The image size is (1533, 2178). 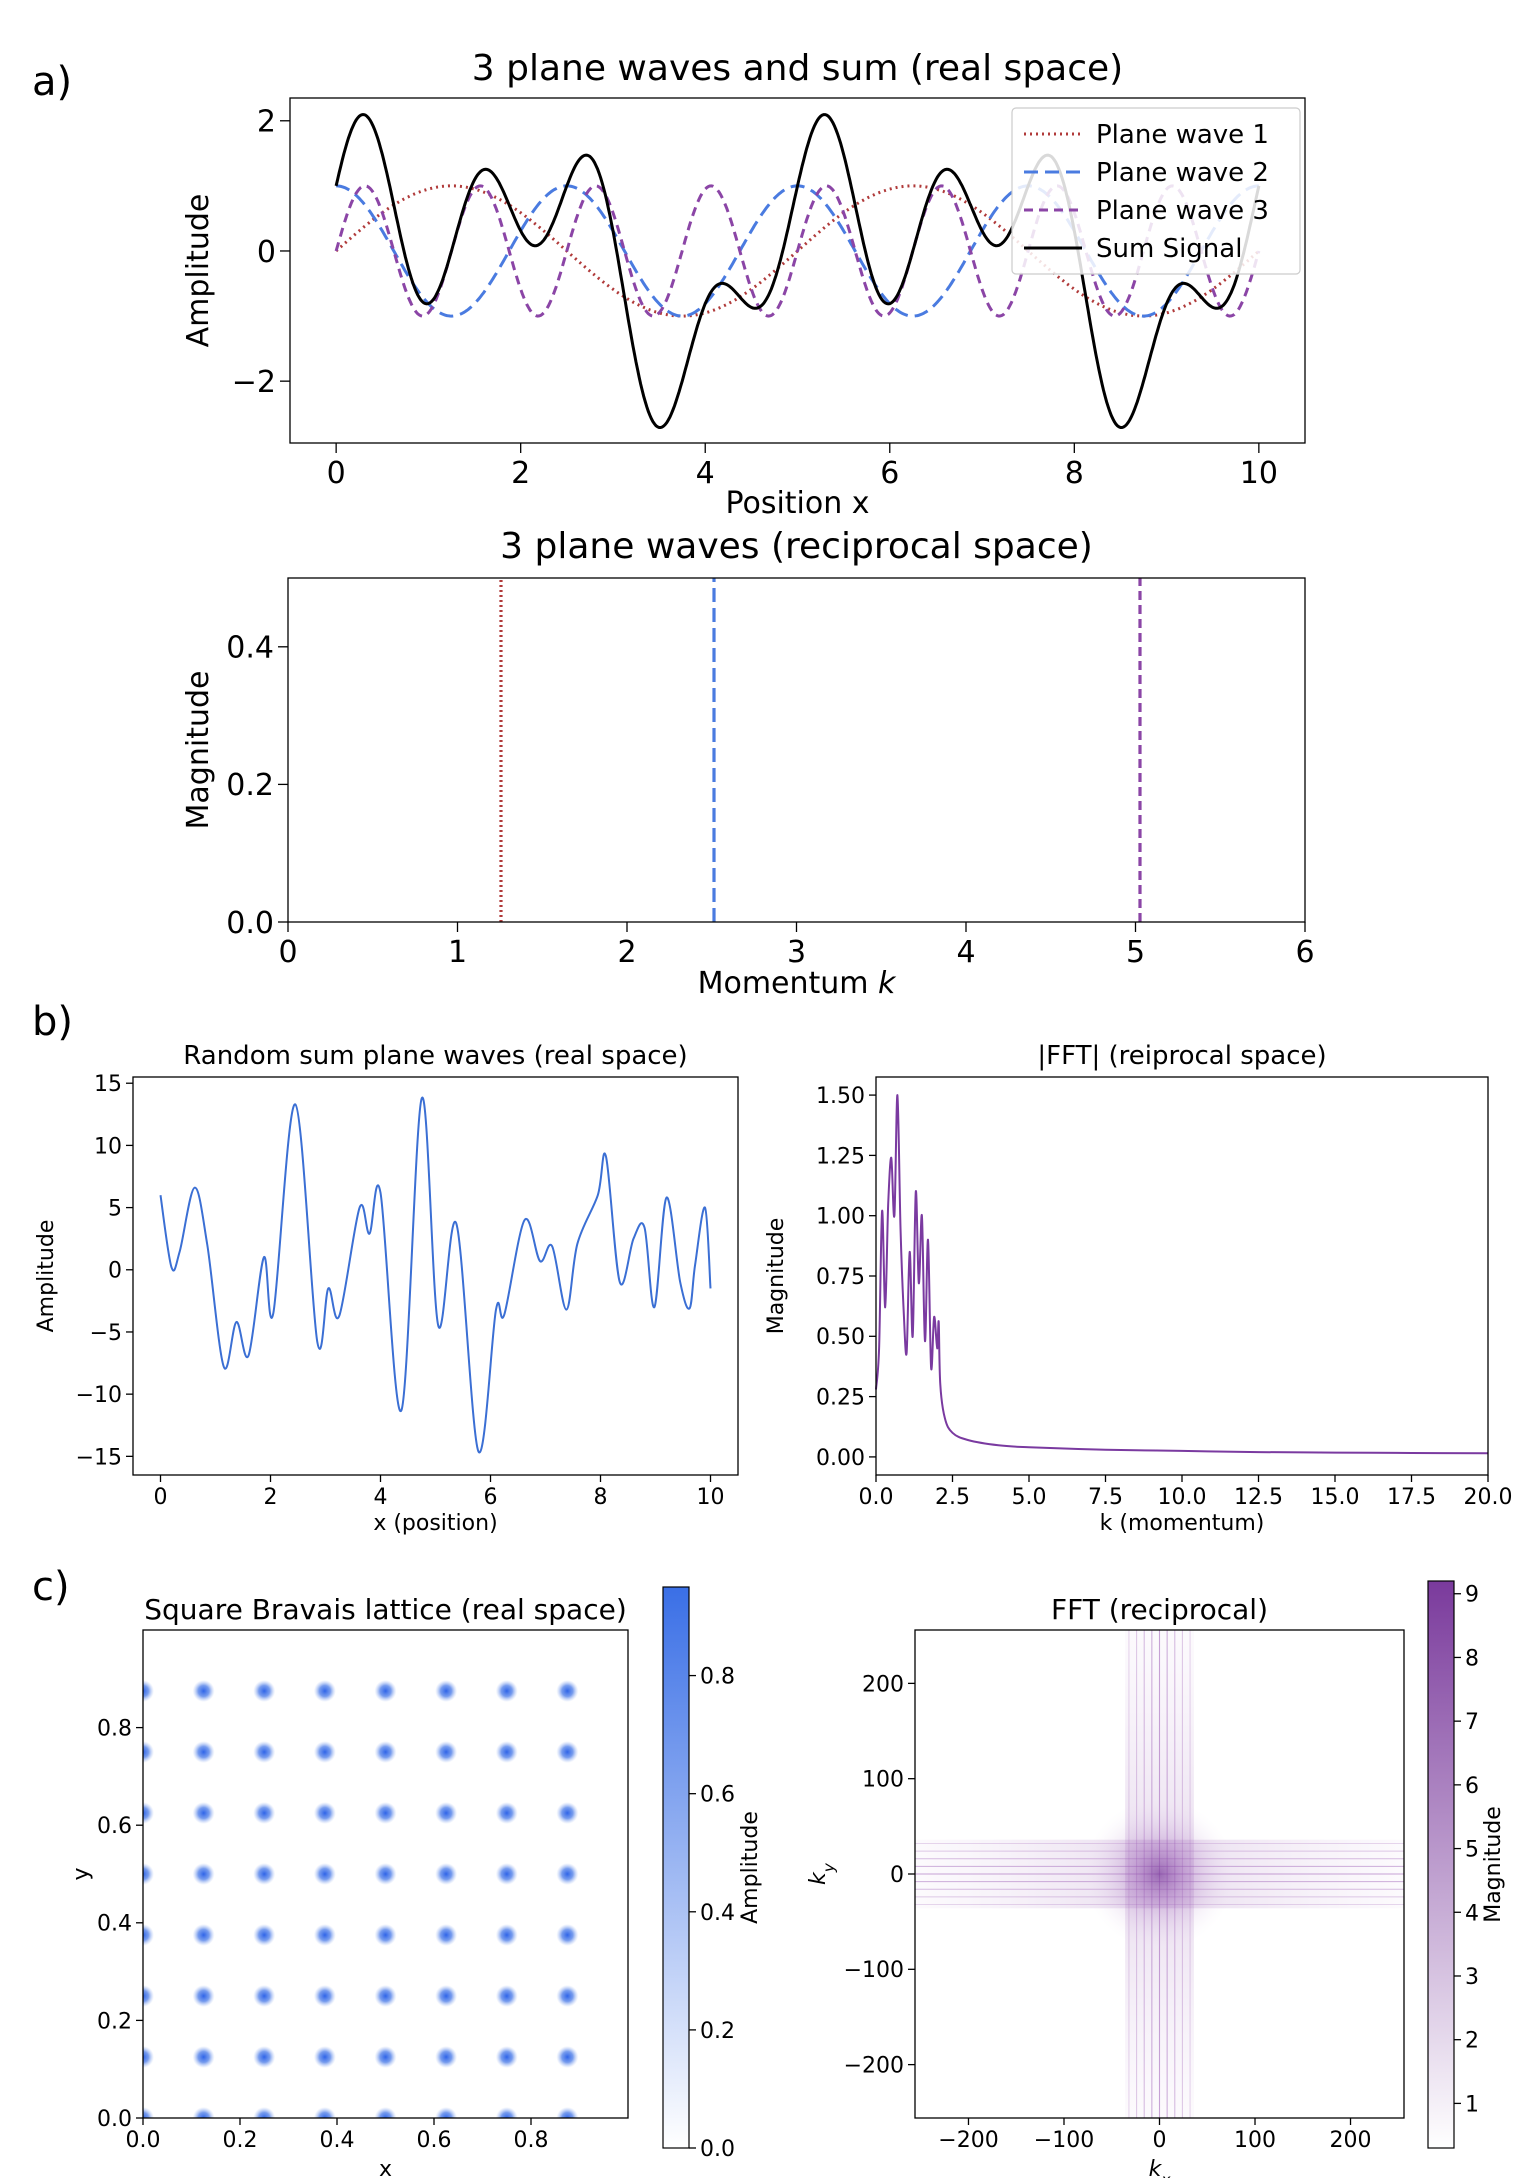 What do you see at coordinates (81, 1873) in the screenshot?
I see `y-axis-label: y` at bounding box center [81, 1873].